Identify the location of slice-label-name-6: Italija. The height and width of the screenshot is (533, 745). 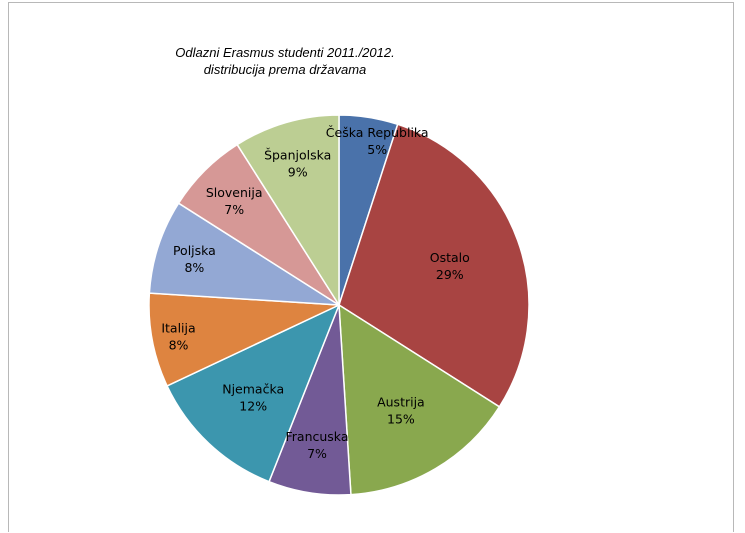
(178, 328).